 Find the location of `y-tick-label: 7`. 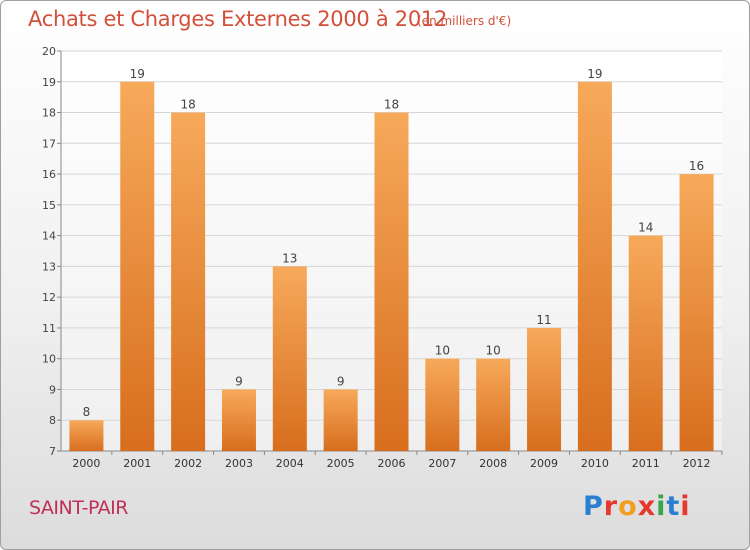

y-tick-label: 7 is located at coordinates (52, 451).